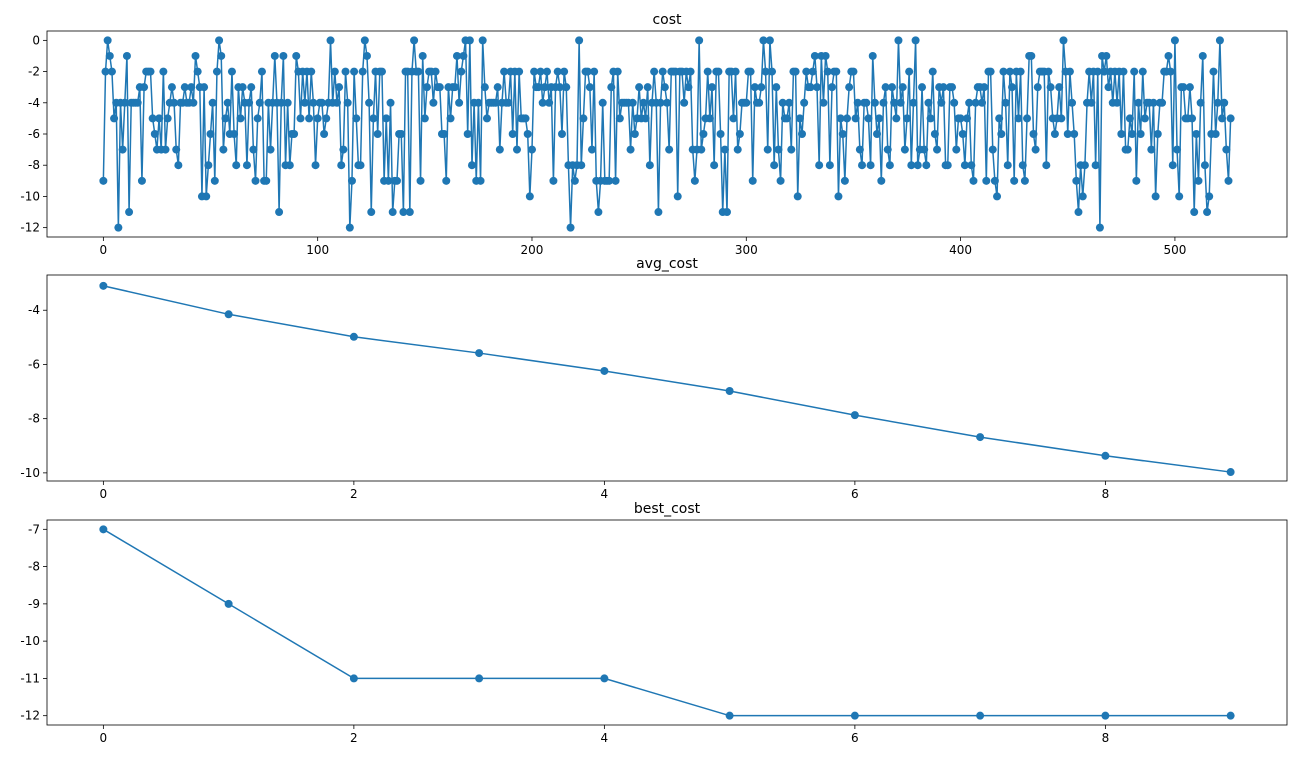  Describe the element at coordinates (667, 509) in the screenshot. I see `subplot-title: best_cost` at that location.